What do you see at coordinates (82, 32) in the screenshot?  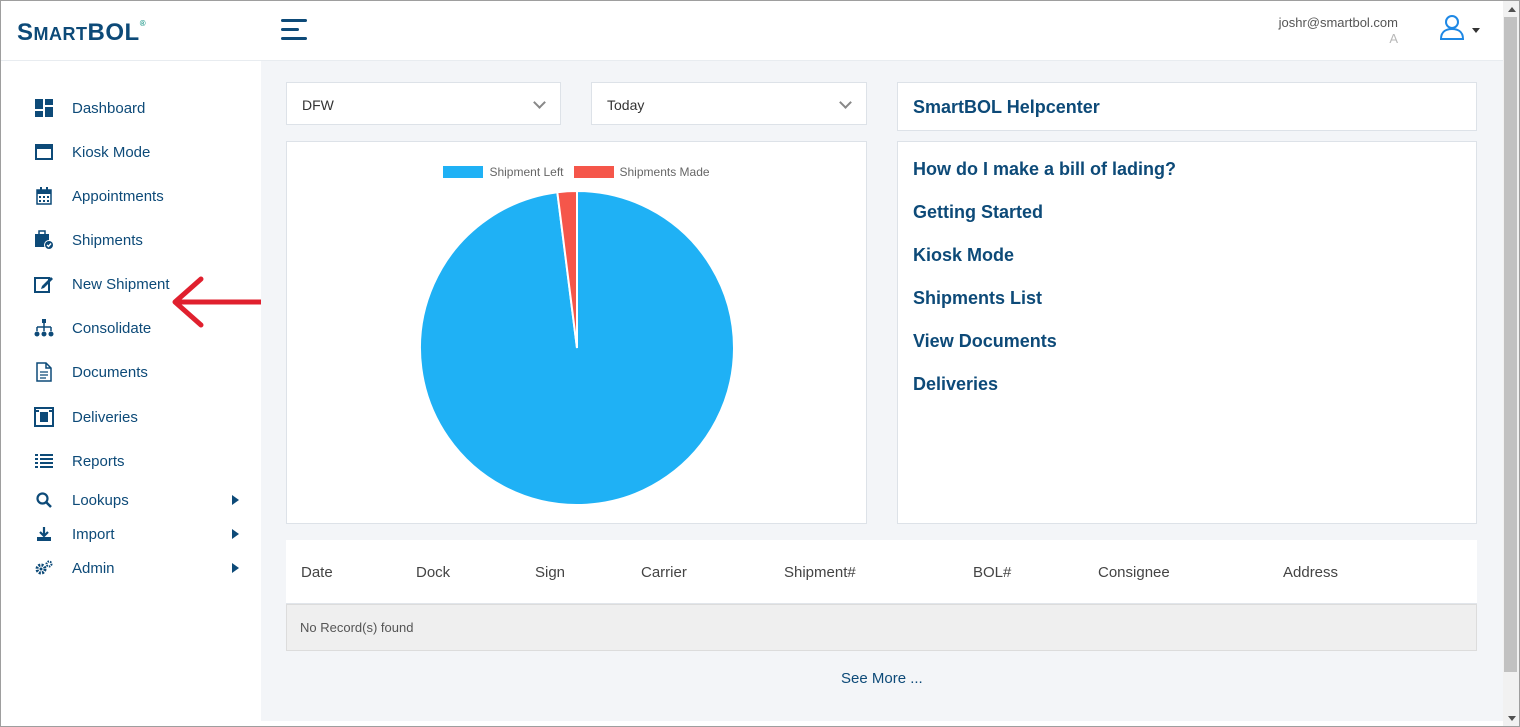 I see `smartbol-logo: SMARTBOL®` at bounding box center [82, 32].